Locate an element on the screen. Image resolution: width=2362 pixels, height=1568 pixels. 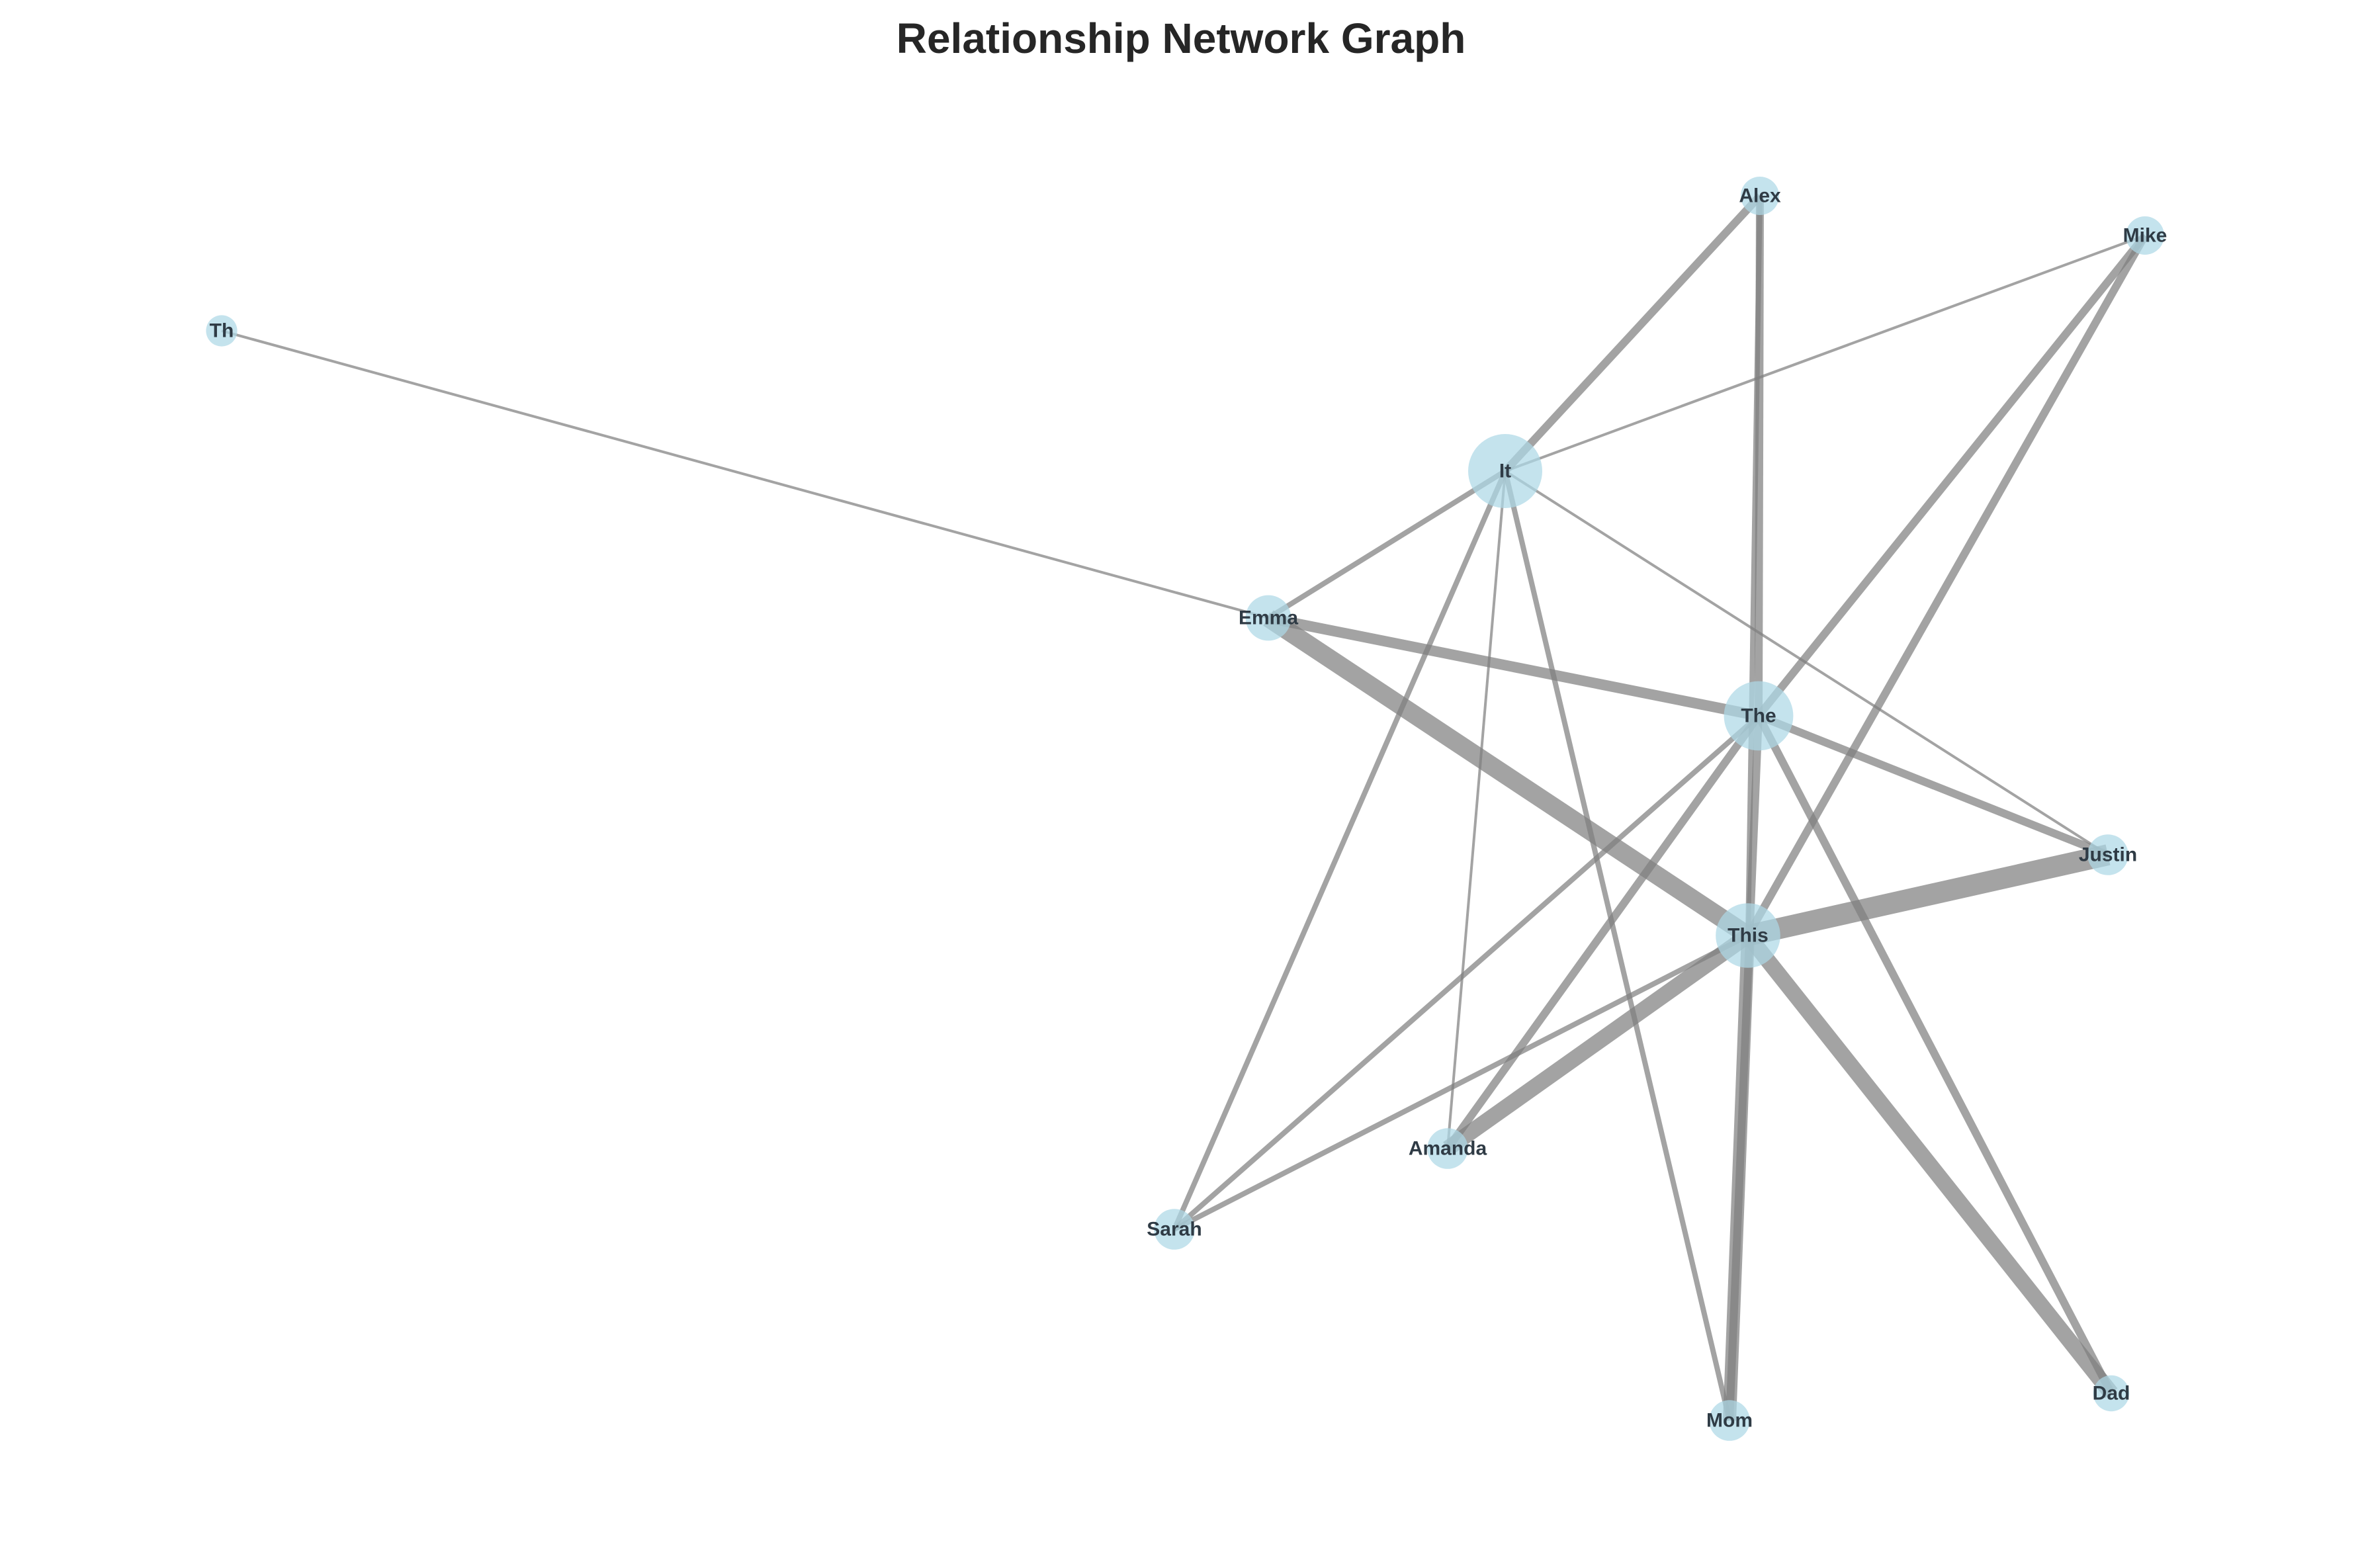
edge-it-amanda is located at coordinates (1476, 810).